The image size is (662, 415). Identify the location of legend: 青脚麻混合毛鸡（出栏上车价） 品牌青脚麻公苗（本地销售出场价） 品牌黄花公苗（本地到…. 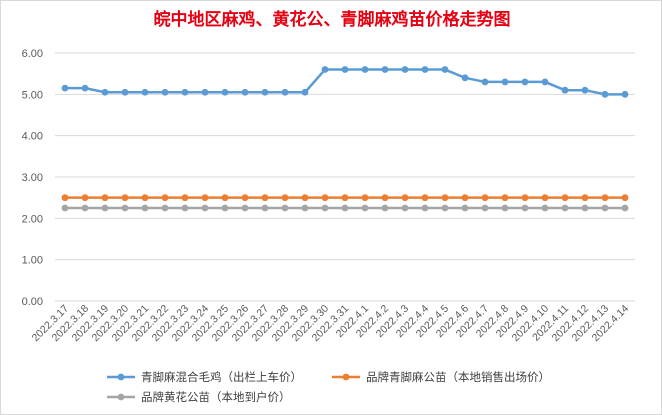
(328, 387).